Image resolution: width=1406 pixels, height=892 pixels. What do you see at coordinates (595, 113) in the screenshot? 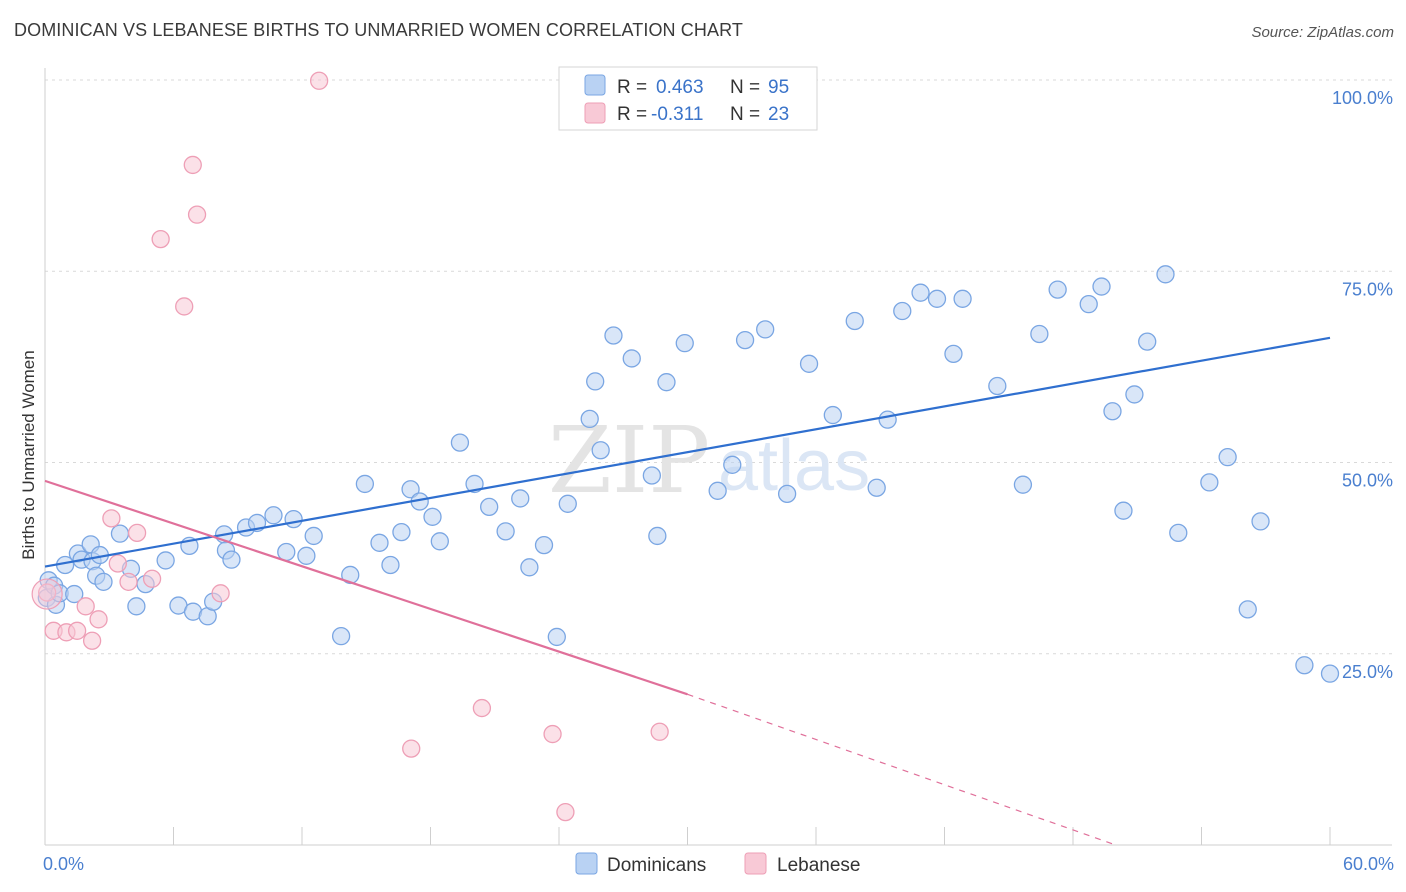
I see `legend-swatch-lebanese` at bounding box center [595, 113].